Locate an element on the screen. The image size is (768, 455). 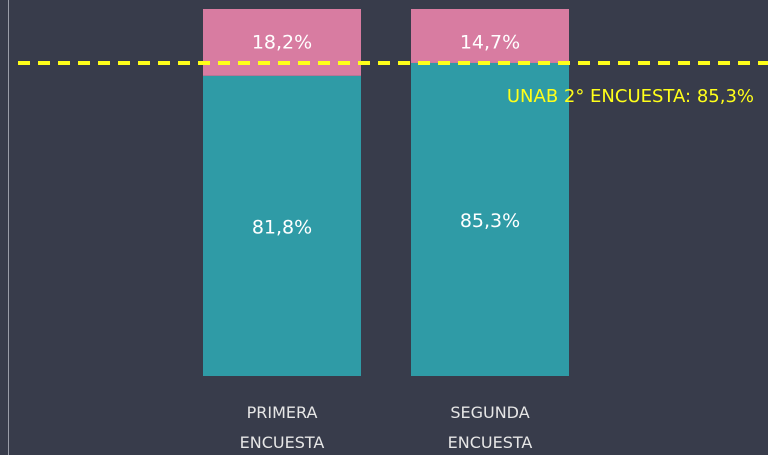
value-label: 81,8% is located at coordinates (282, 227).